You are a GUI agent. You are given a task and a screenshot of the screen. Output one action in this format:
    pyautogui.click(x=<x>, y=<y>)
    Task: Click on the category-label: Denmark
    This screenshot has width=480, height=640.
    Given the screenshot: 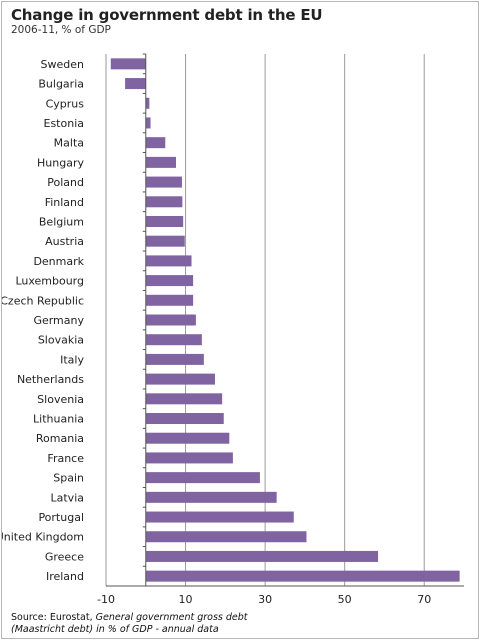 What is the action you would take?
    pyautogui.click(x=58, y=261)
    